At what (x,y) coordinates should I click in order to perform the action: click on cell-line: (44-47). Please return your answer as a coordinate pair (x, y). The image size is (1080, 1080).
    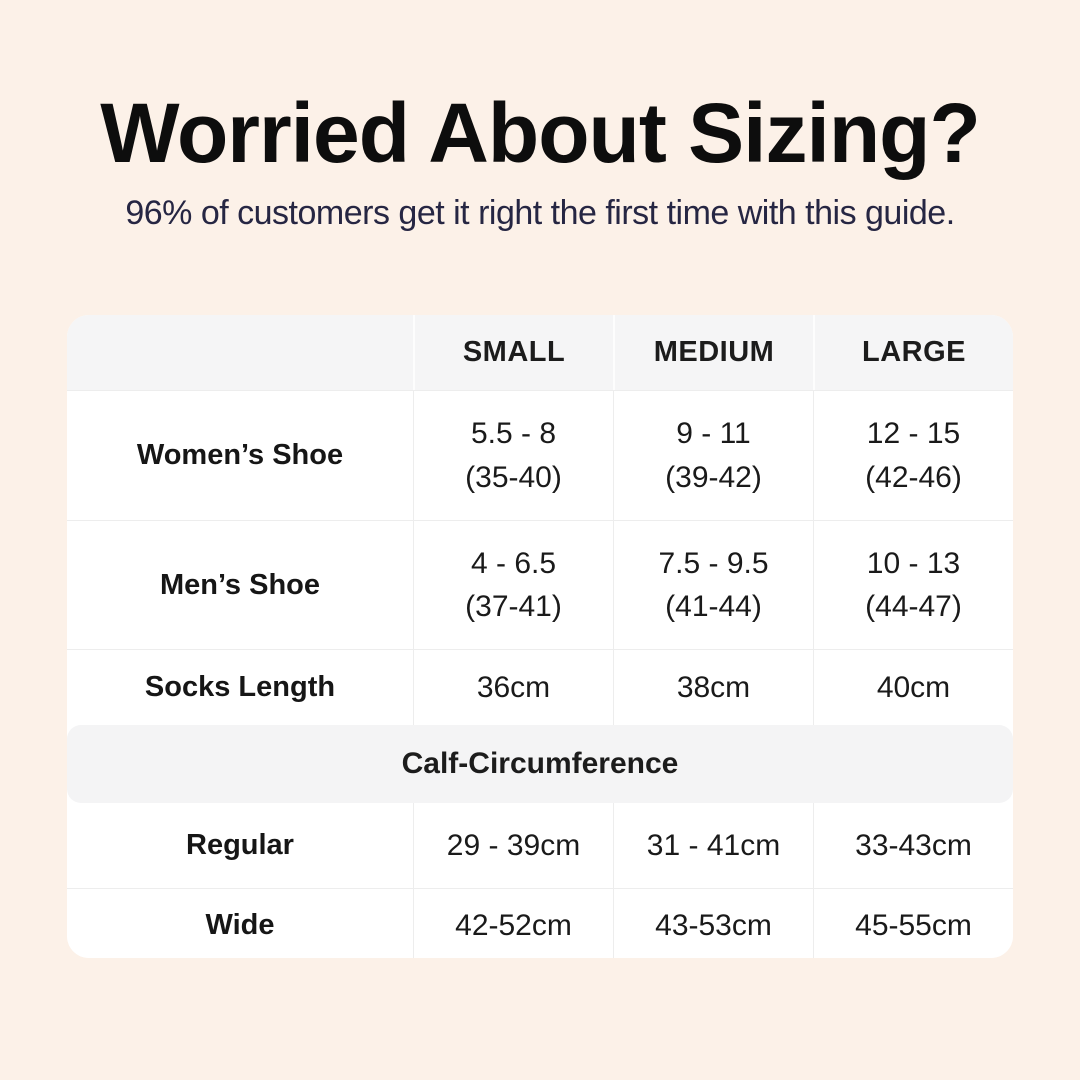
    Looking at the image, I should click on (913, 606).